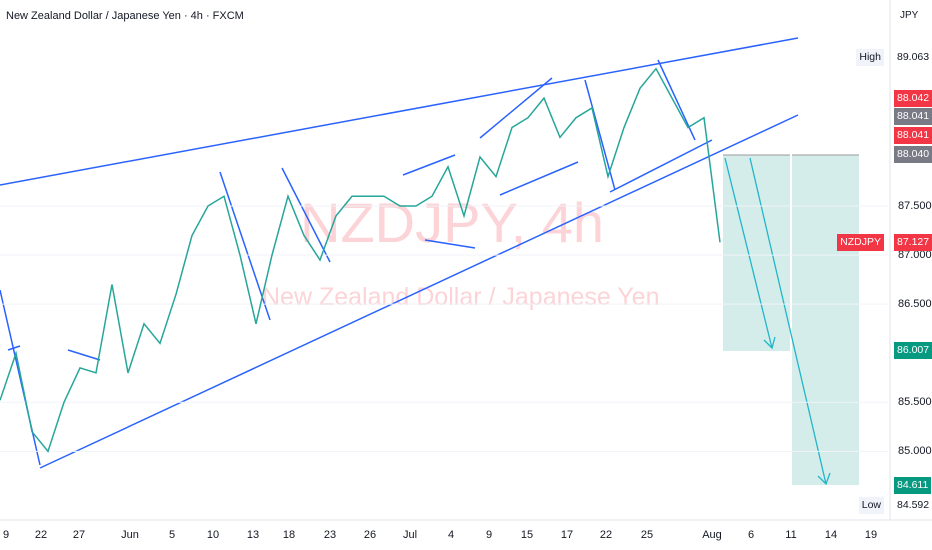 The image size is (932, 550). What do you see at coordinates (871, 535) in the screenshot?
I see `x-tick-label: 19` at bounding box center [871, 535].